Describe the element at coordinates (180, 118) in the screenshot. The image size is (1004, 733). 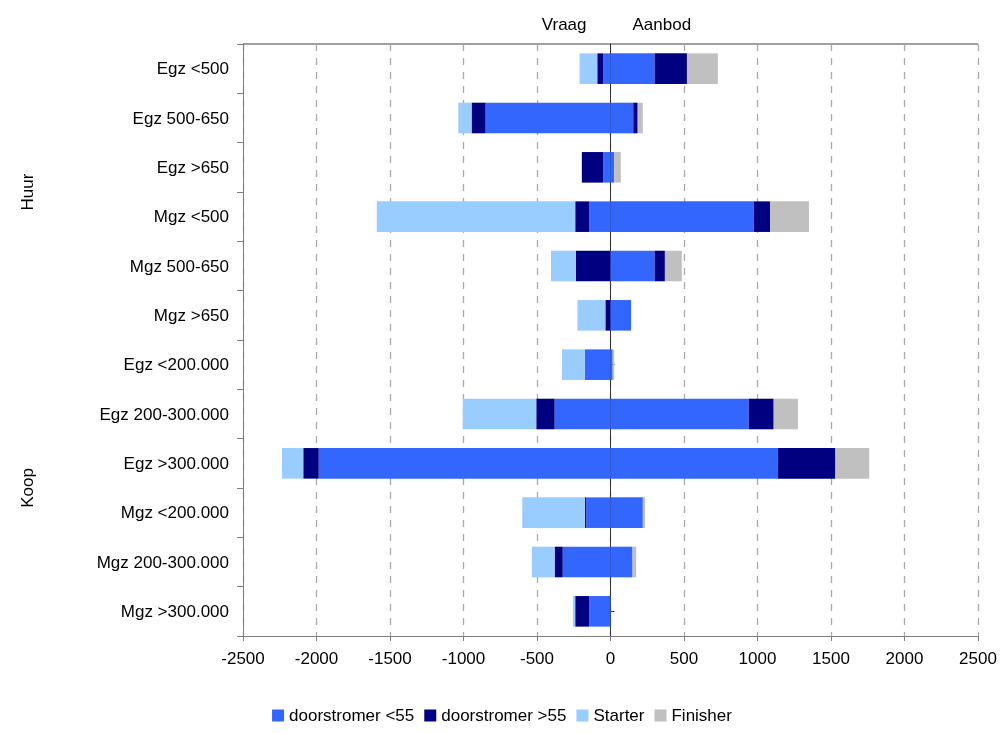
I see `y-tick-label: Egz 500-650` at that location.